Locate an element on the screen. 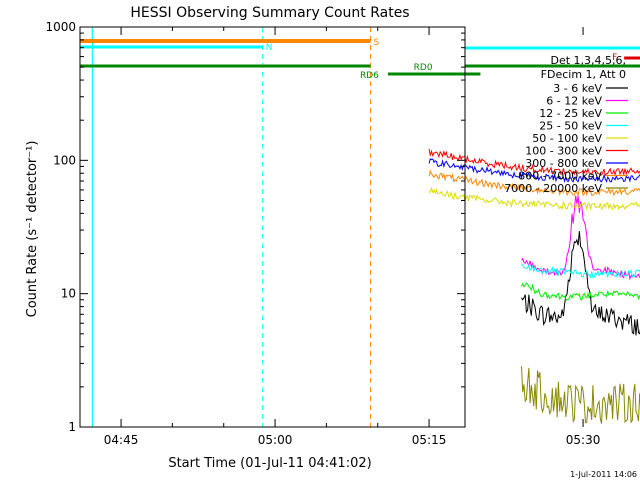  legend-label-0: 3 - 6 keV is located at coordinates (577, 88).